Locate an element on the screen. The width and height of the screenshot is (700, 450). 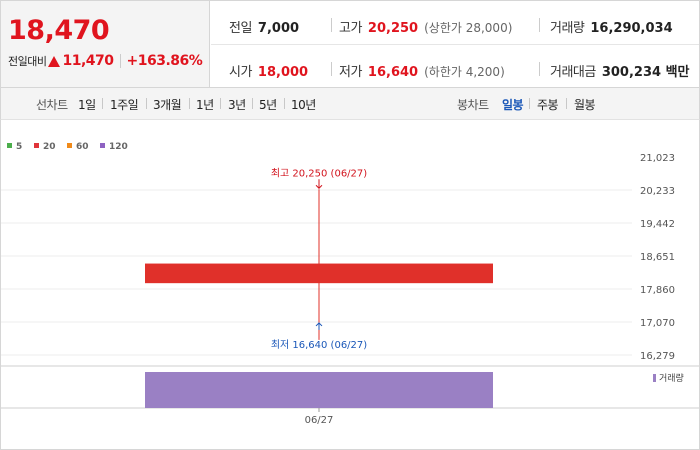
candle-chart-label: 봉차트 is located at coordinates (473, 105).